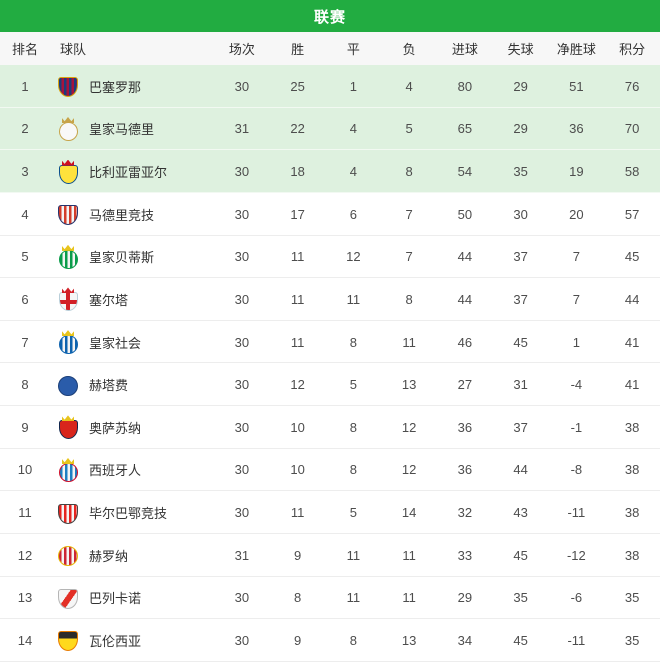 This screenshot has width=660, height=662. Describe the element at coordinates (115, 87) in the screenshot. I see `team-name: 巴塞罗那` at that location.